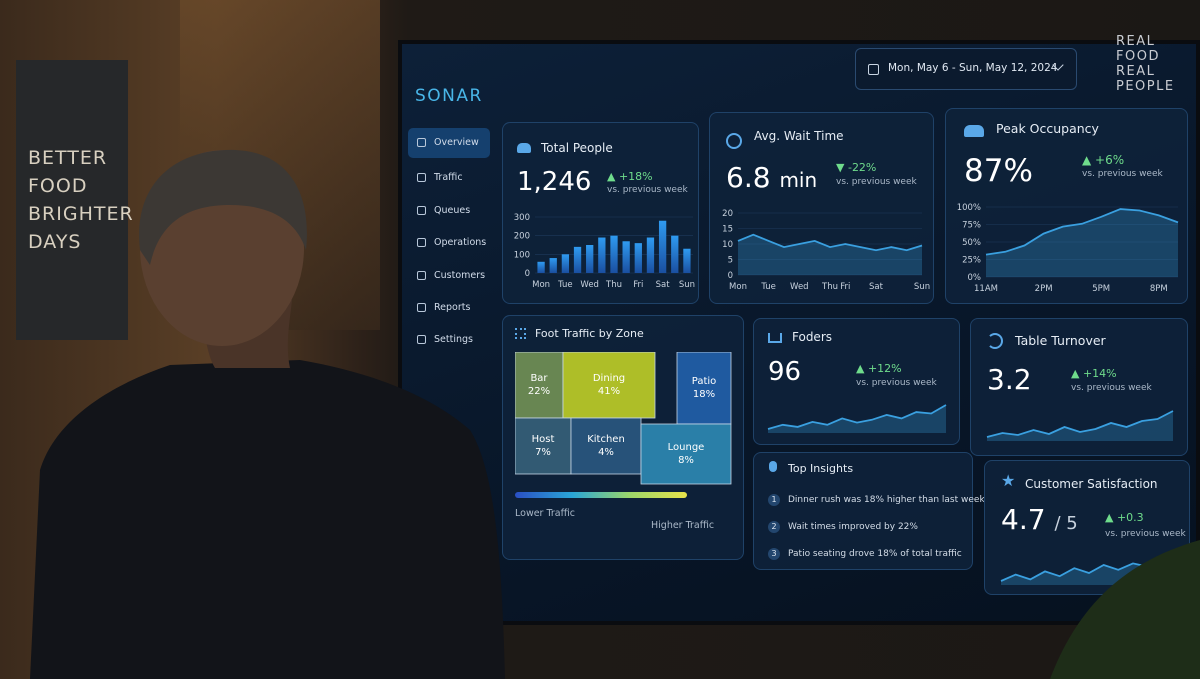 This screenshot has height=679, width=1200. I want to click on nav-item: Traffic, so click(449, 178).